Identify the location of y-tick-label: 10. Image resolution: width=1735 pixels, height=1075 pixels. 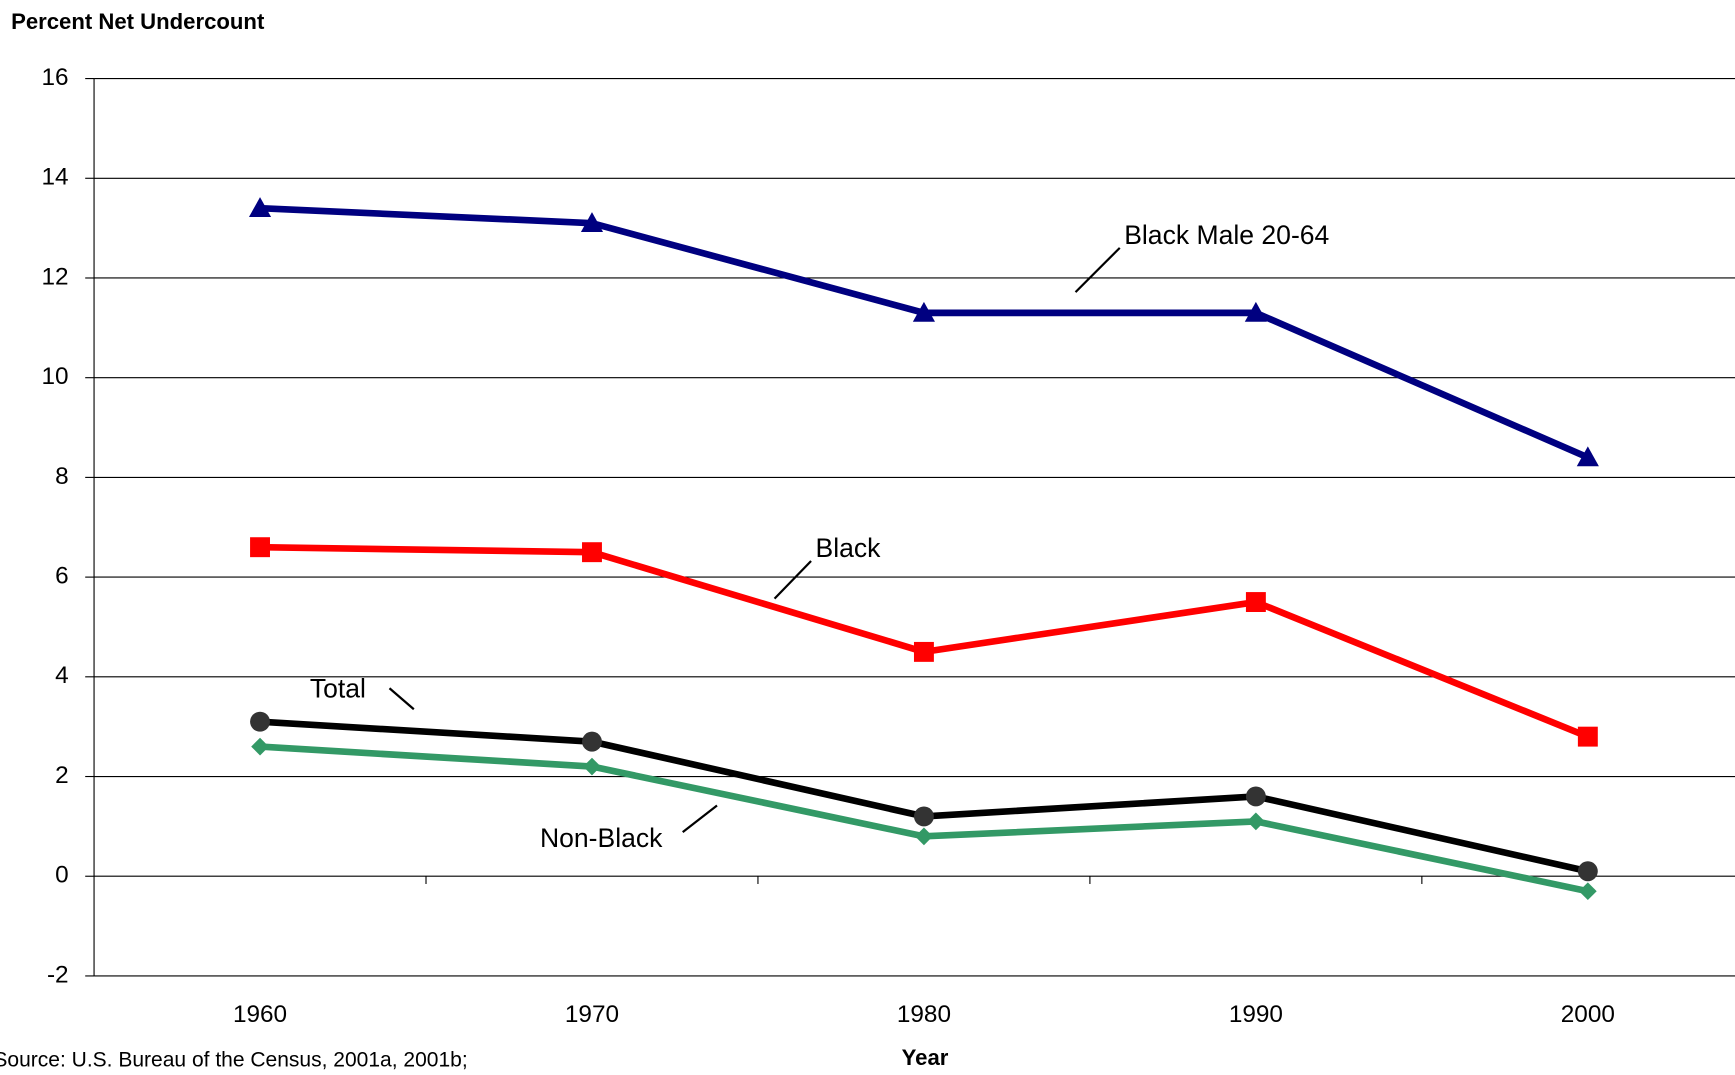
(55, 376).